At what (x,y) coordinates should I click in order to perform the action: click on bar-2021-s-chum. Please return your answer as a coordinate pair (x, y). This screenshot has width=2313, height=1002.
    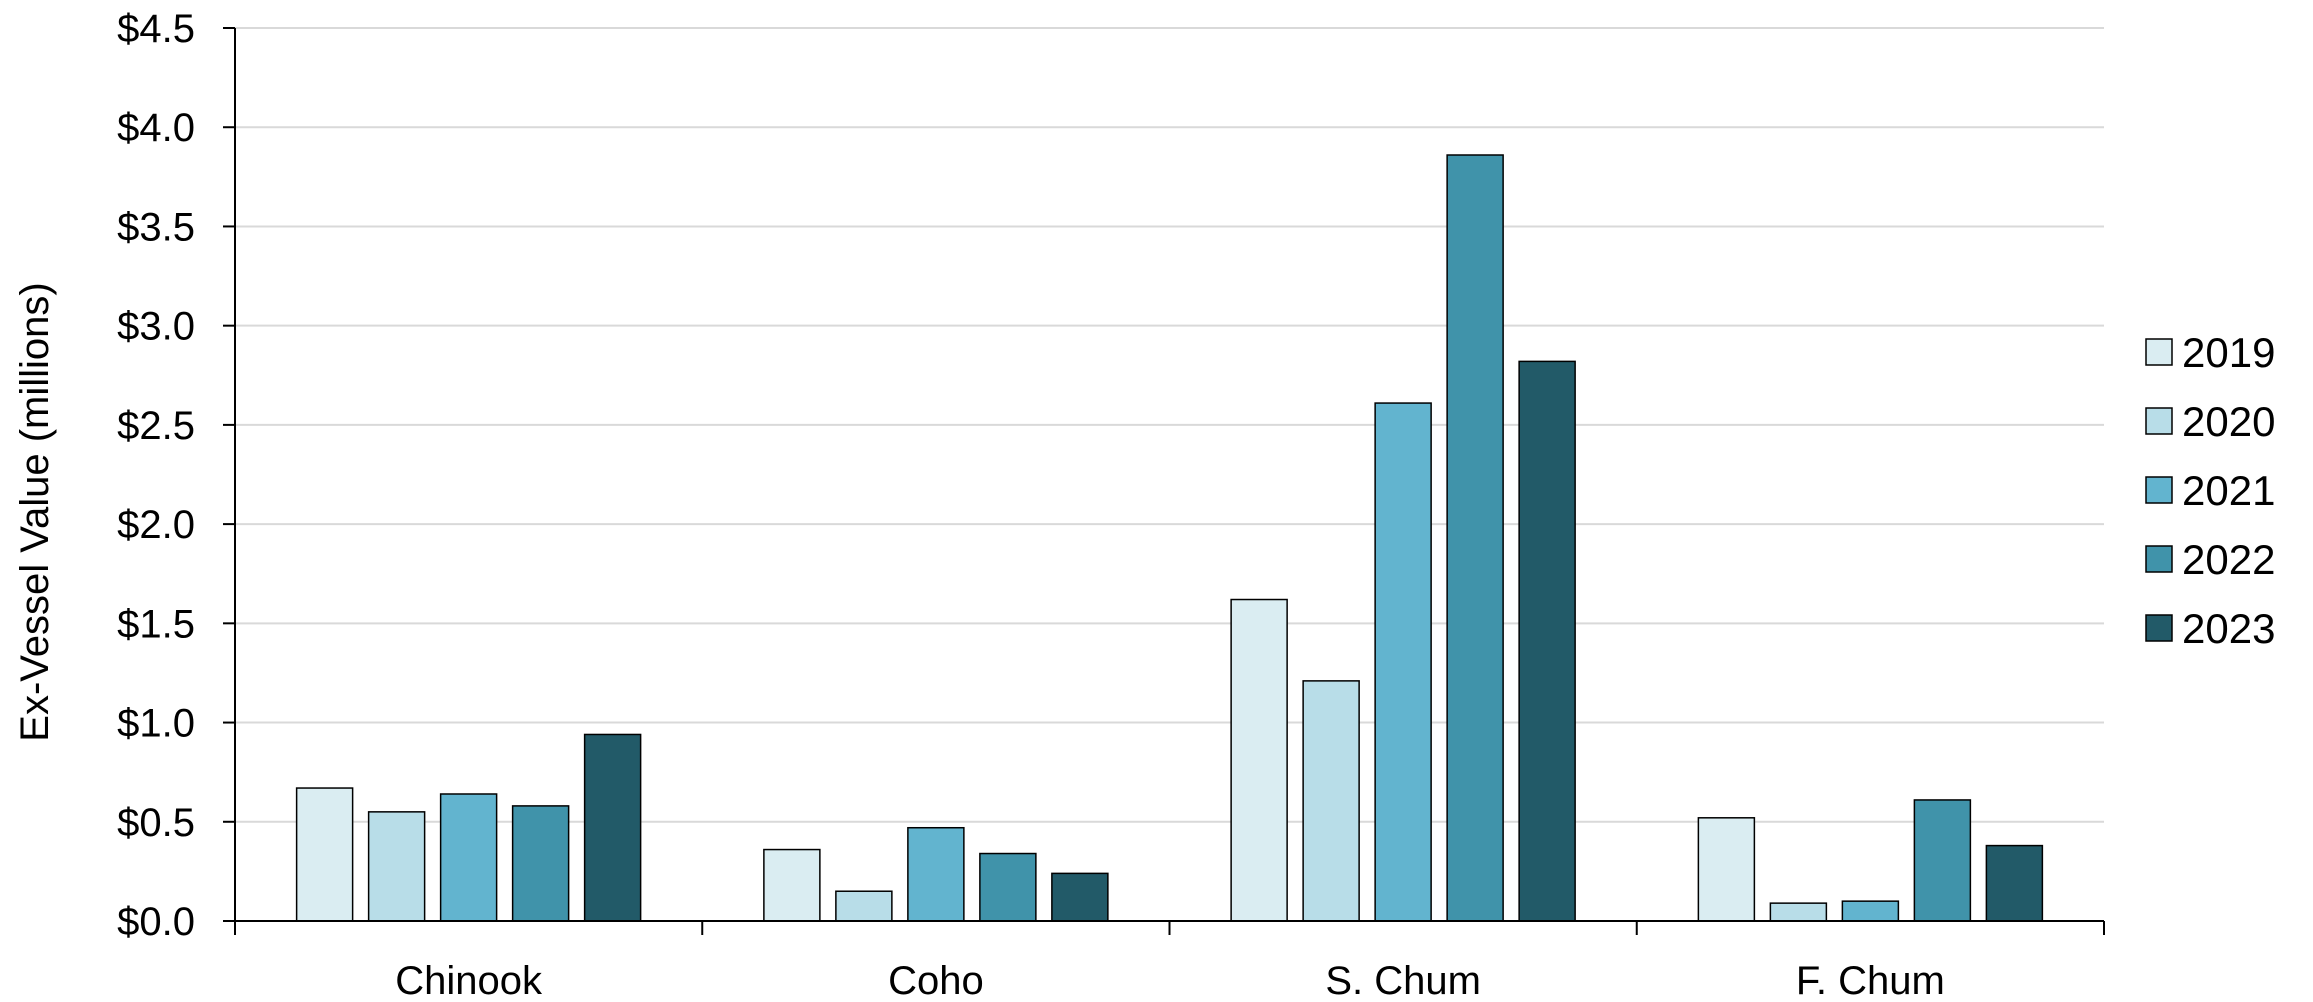
    Looking at the image, I should click on (1403, 662).